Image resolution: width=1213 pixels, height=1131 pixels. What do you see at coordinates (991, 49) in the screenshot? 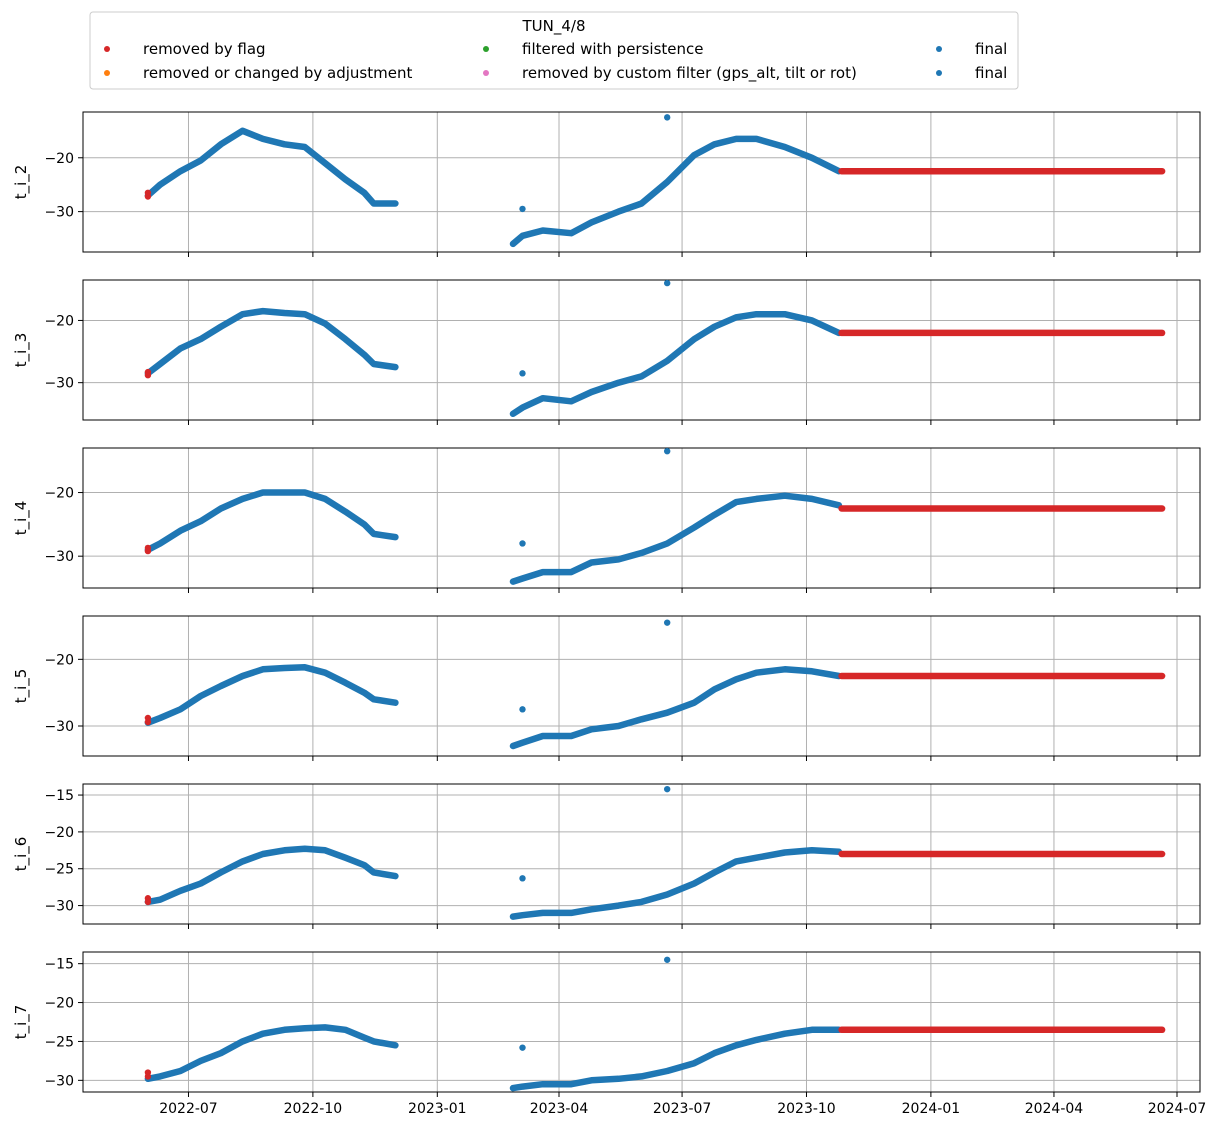
I see `legend-label-4: final` at bounding box center [991, 49].